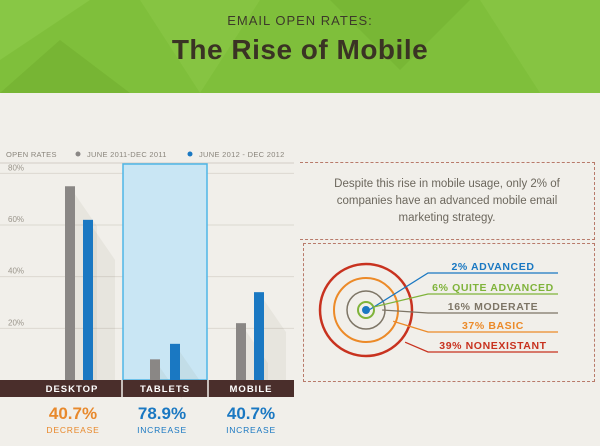 This screenshot has width=600, height=446. I want to click on tablets-stat: 78.9% INCREASE, so click(162, 419).